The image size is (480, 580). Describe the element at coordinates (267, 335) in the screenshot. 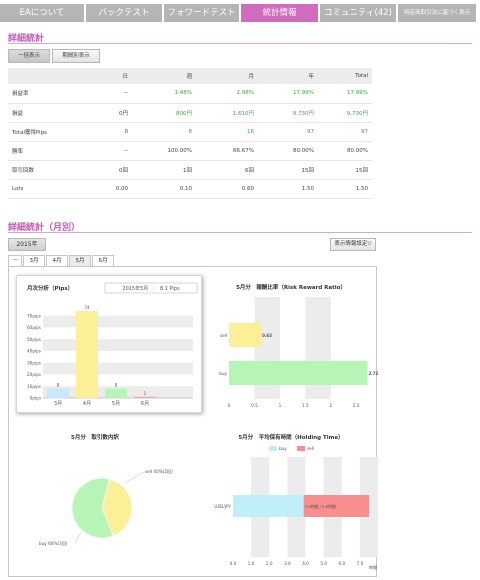

I see `bar-value-label: 0.63` at that location.